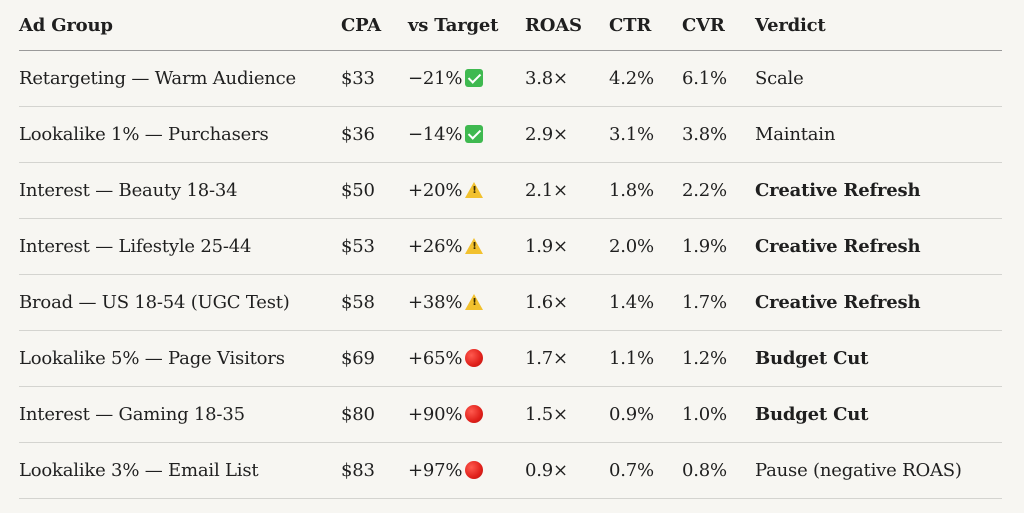 The width and height of the screenshot is (1024, 513). Describe the element at coordinates (645, 25) in the screenshot. I see `header-ctr: CTR` at that location.